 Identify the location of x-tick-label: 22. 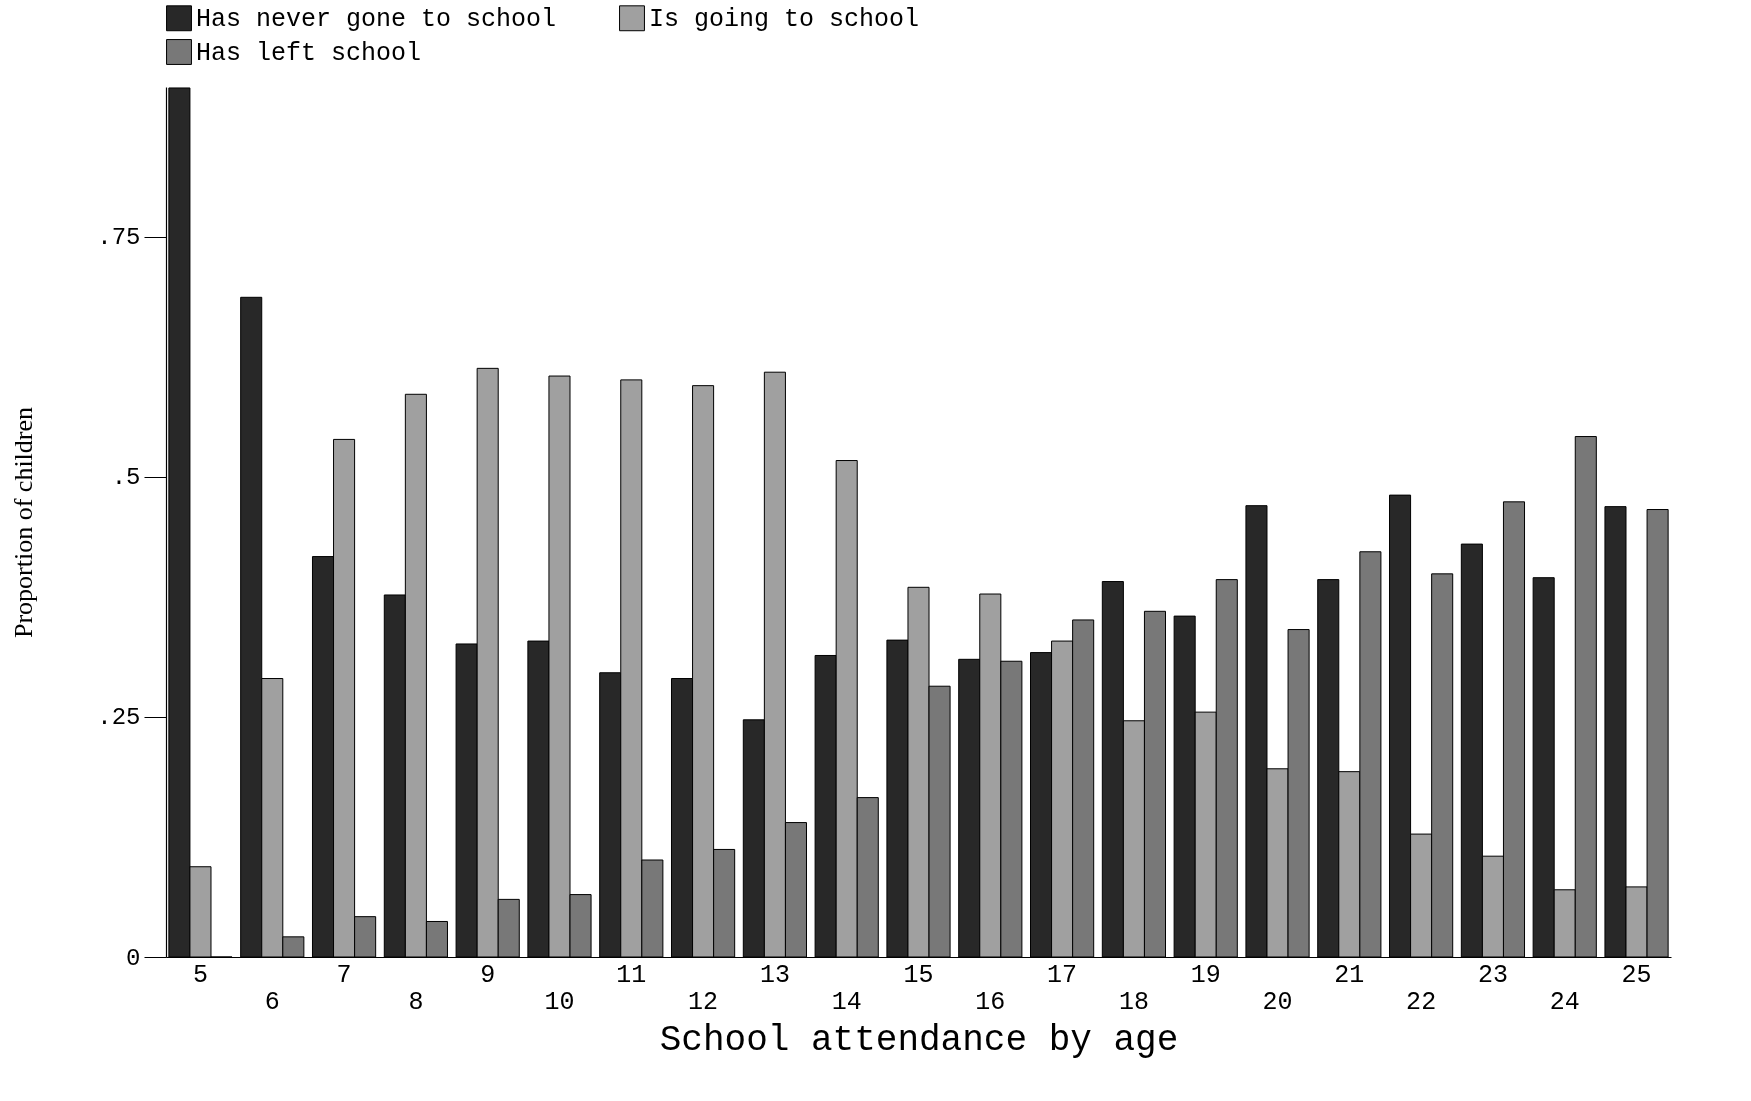
(1421, 1002).